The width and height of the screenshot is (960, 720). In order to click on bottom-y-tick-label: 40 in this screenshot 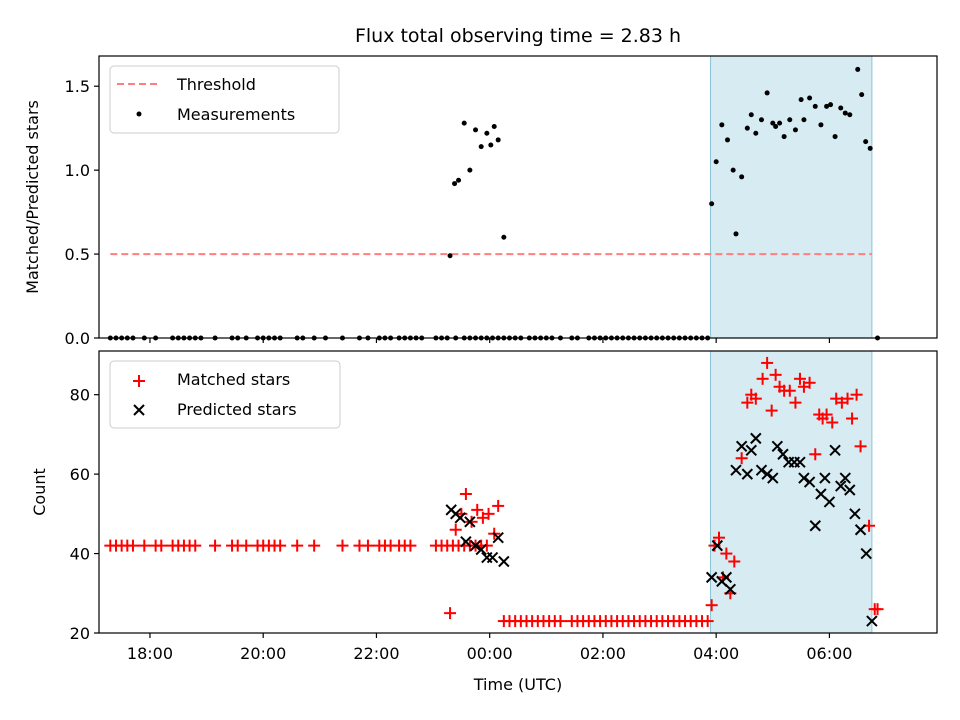, I will do `click(80, 554)`.